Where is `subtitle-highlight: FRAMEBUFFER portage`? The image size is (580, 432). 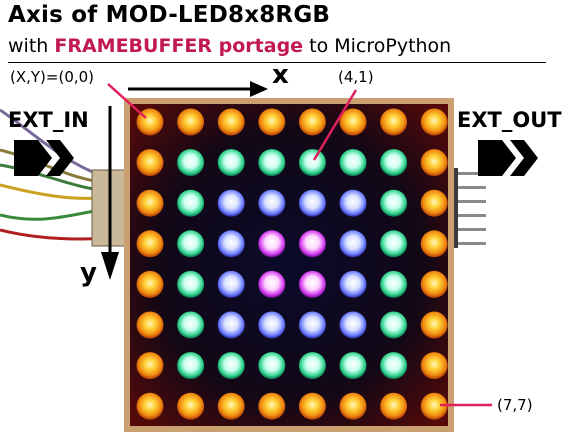
subtitle-highlight: FRAMEBUFFER portage is located at coordinates (179, 46).